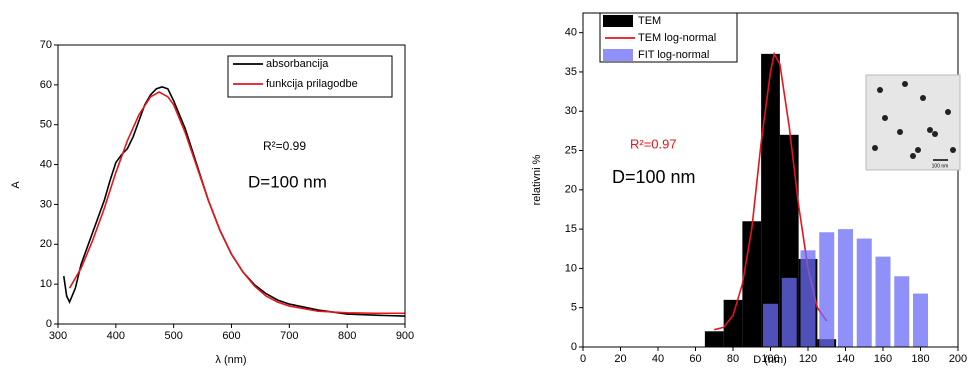  What do you see at coordinates (673, 55) in the screenshot?
I see `legend-label: FIT log-normal` at bounding box center [673, 55].